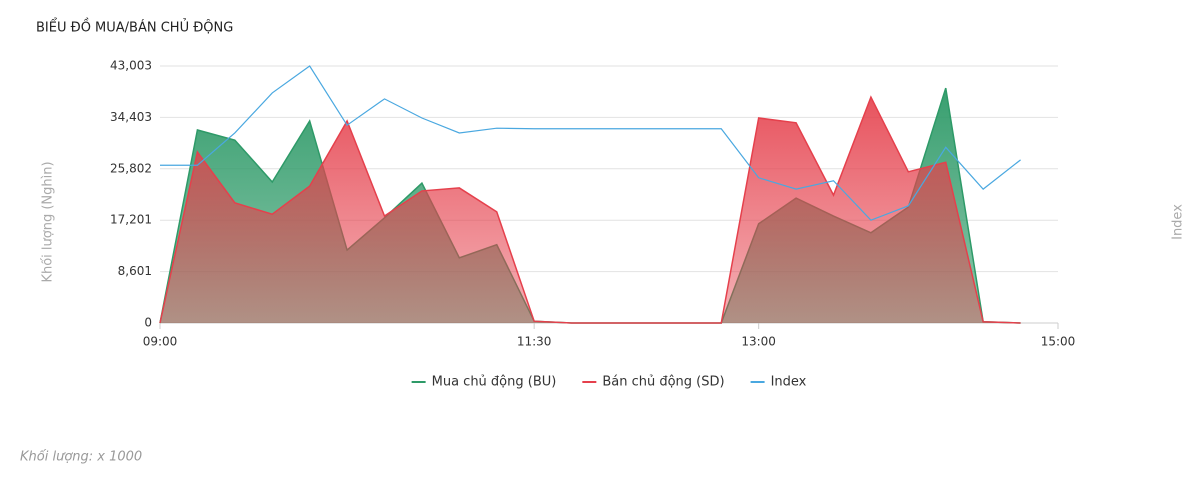 The height and width of the screenshot is (481, 1200). What do you see at coordinates (534, 342) in the screenshot?
I see `x-tick-label: 11:30` at bounding box center [534, 342].